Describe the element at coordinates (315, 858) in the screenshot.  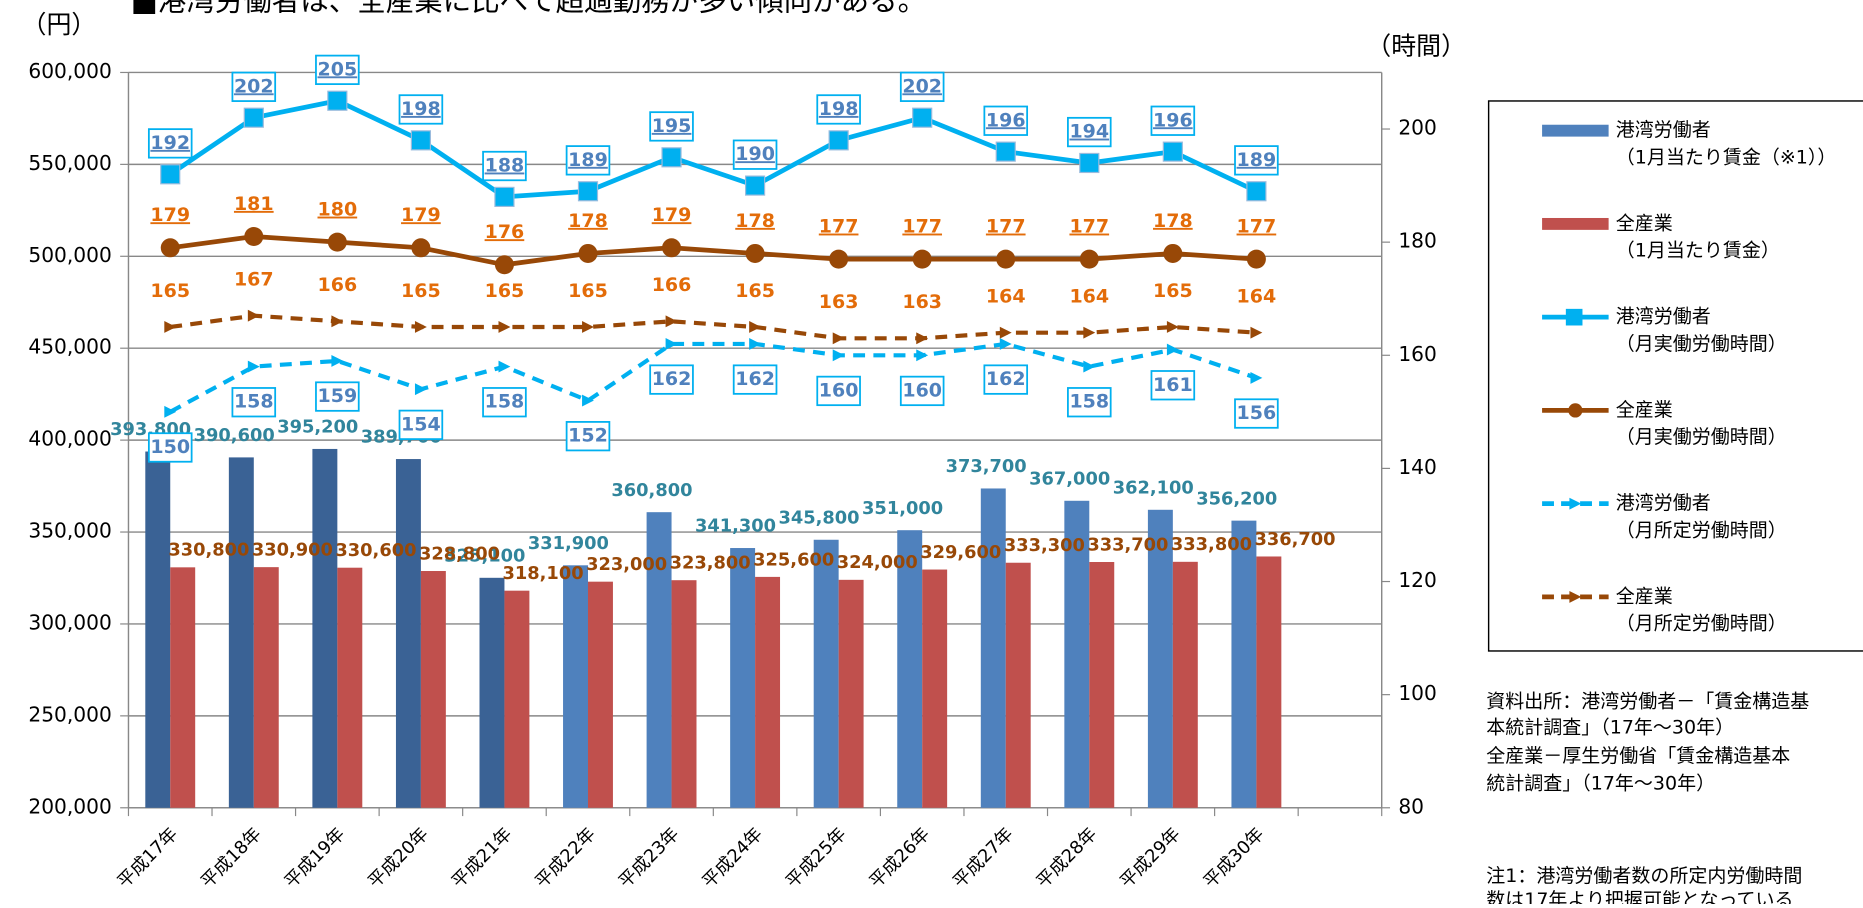
I see `x-tick-label: 平成19年` at that location.